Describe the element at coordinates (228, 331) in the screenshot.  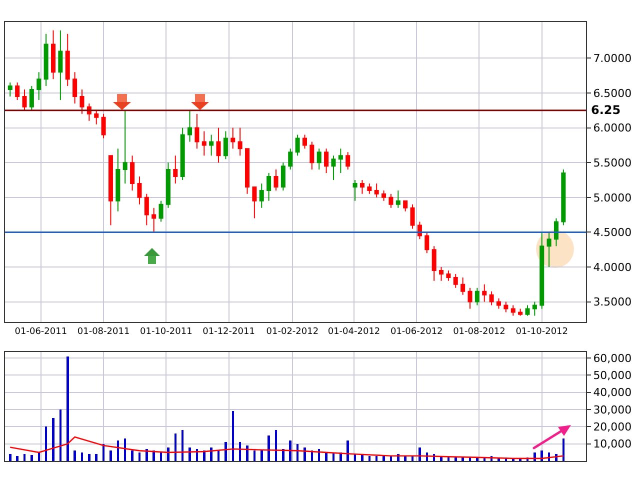
I see `x-tick-label: 01-12-2011` at that location.